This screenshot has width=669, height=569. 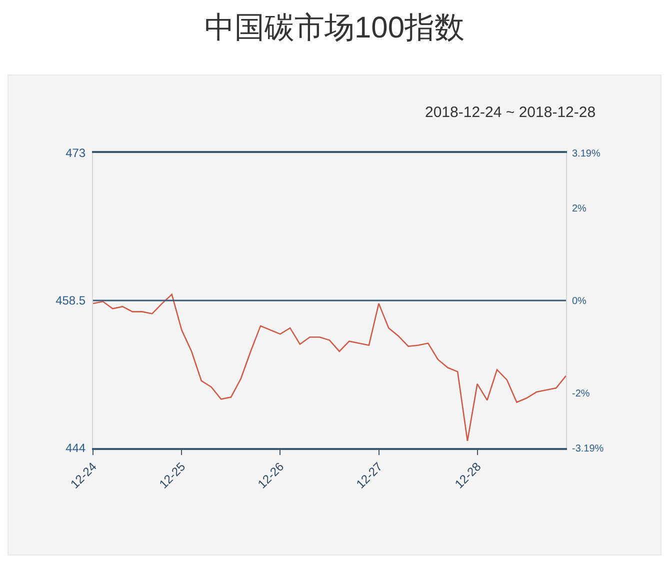 I want to click on chart-subtitle: 2018-12-24 ~ 2018-12-28, so click(x=510, y=112).